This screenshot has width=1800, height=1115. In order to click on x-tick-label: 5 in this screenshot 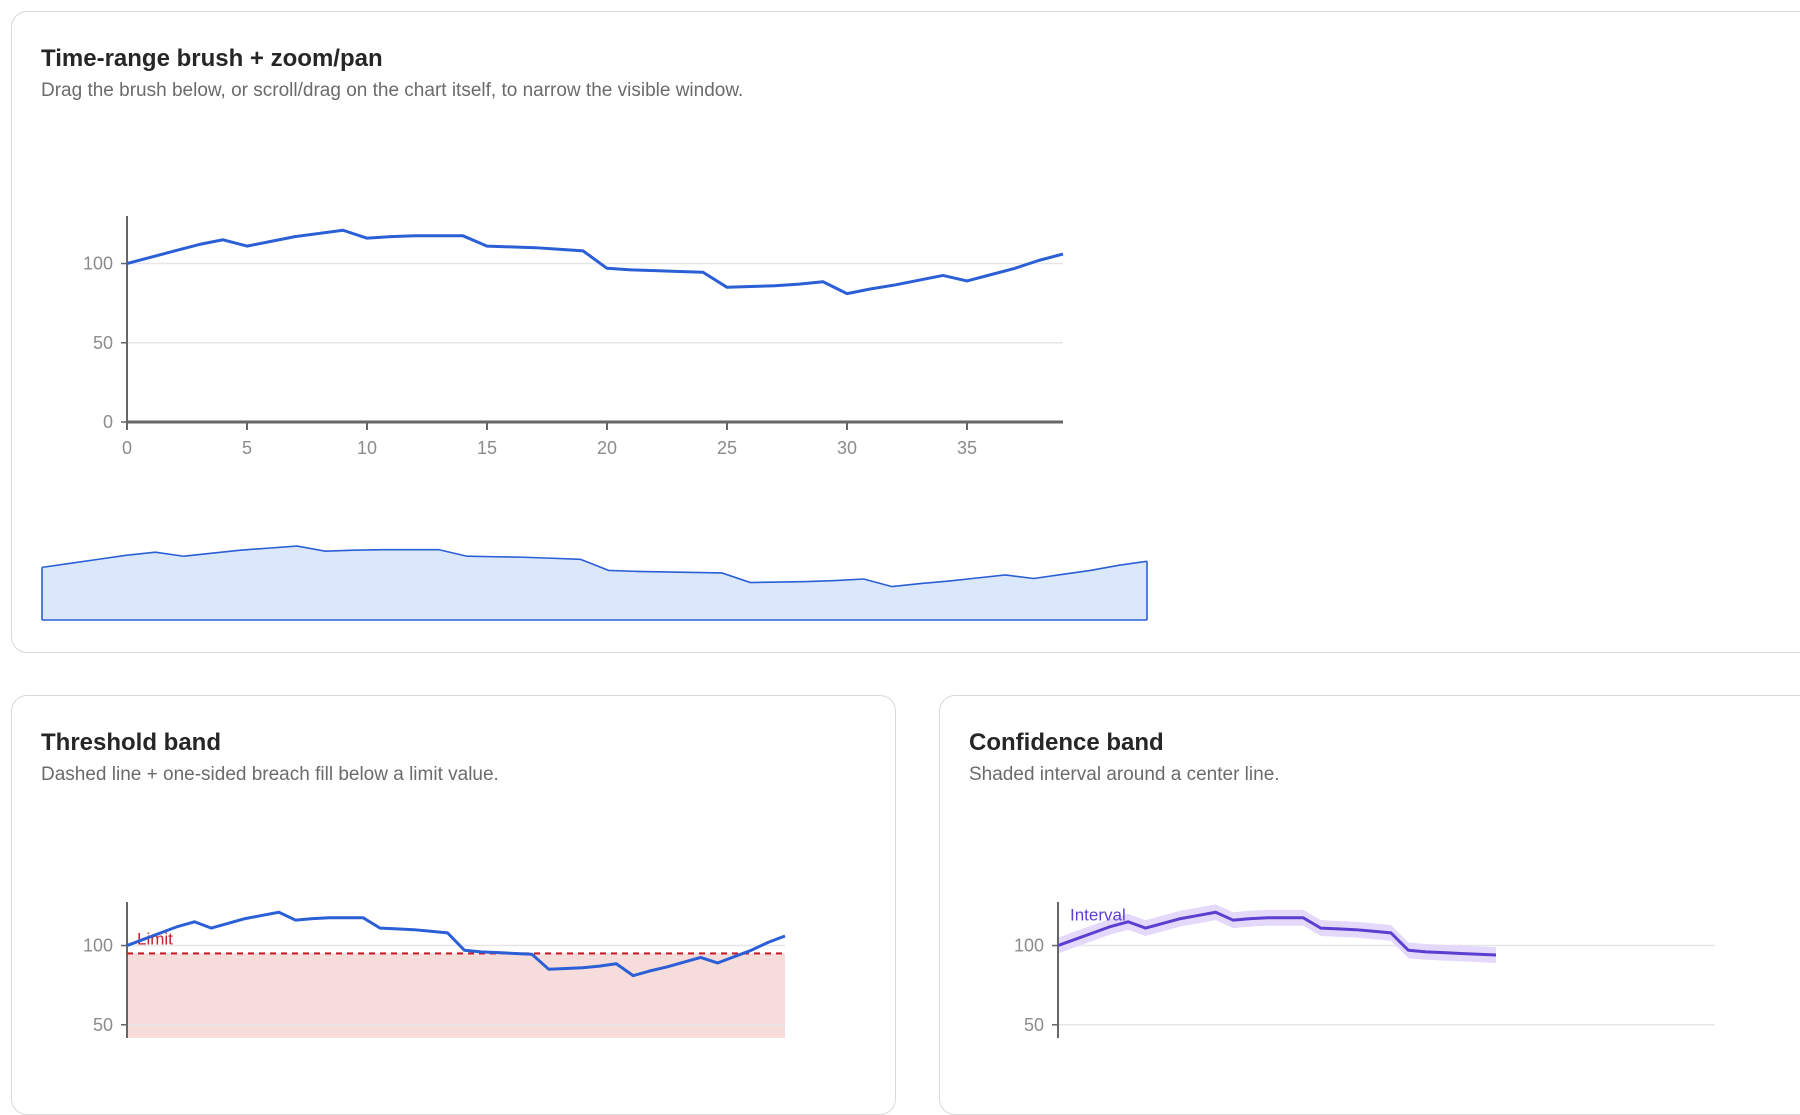, I will do `click(247, 448)`.